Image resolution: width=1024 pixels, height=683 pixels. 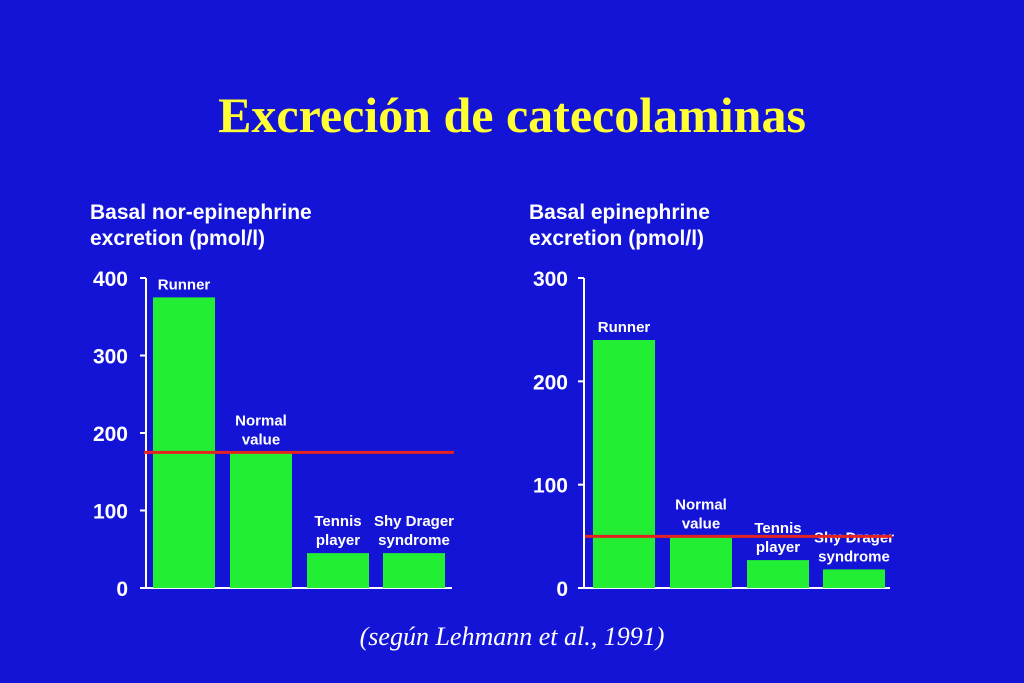 What do you see at coordinates (550, 486) in the screenshot?
I see `chart-2-ytick-label-100: 100` at bounding box center [550, 486].